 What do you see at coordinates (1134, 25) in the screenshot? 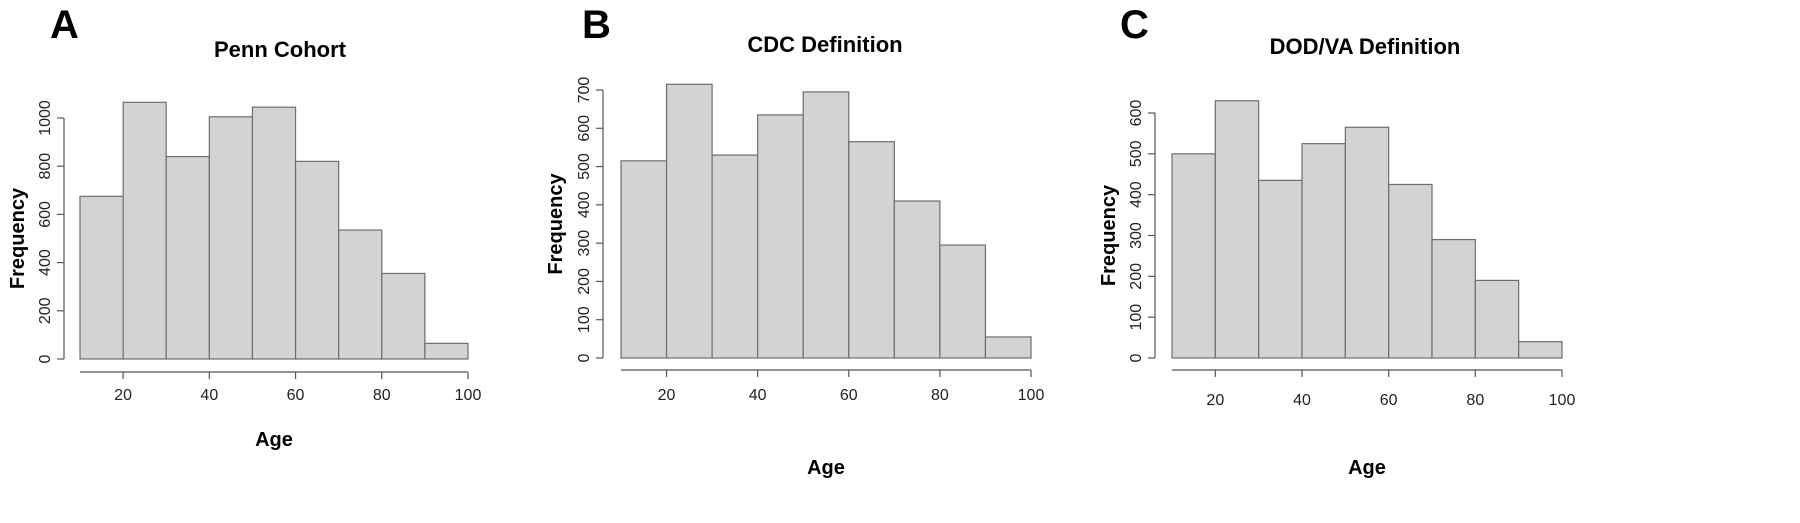
I see `panel-letter: C` at bounding box center [1134, 25].